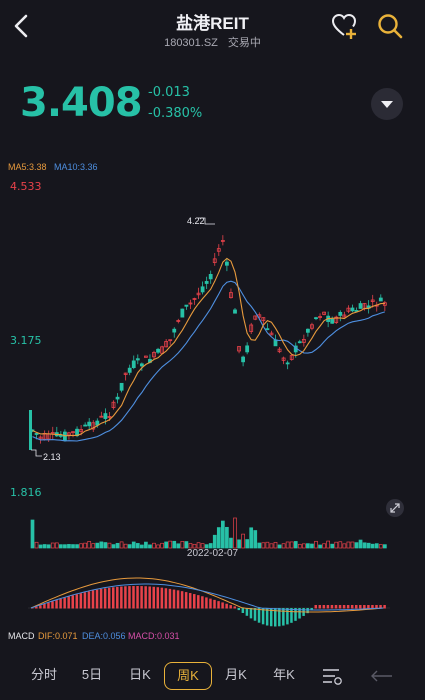  What do you see at coordinates (175, 113) in the screenshot?
I see `price-change-percent: -0.380%` at bounding box center [175, 113].